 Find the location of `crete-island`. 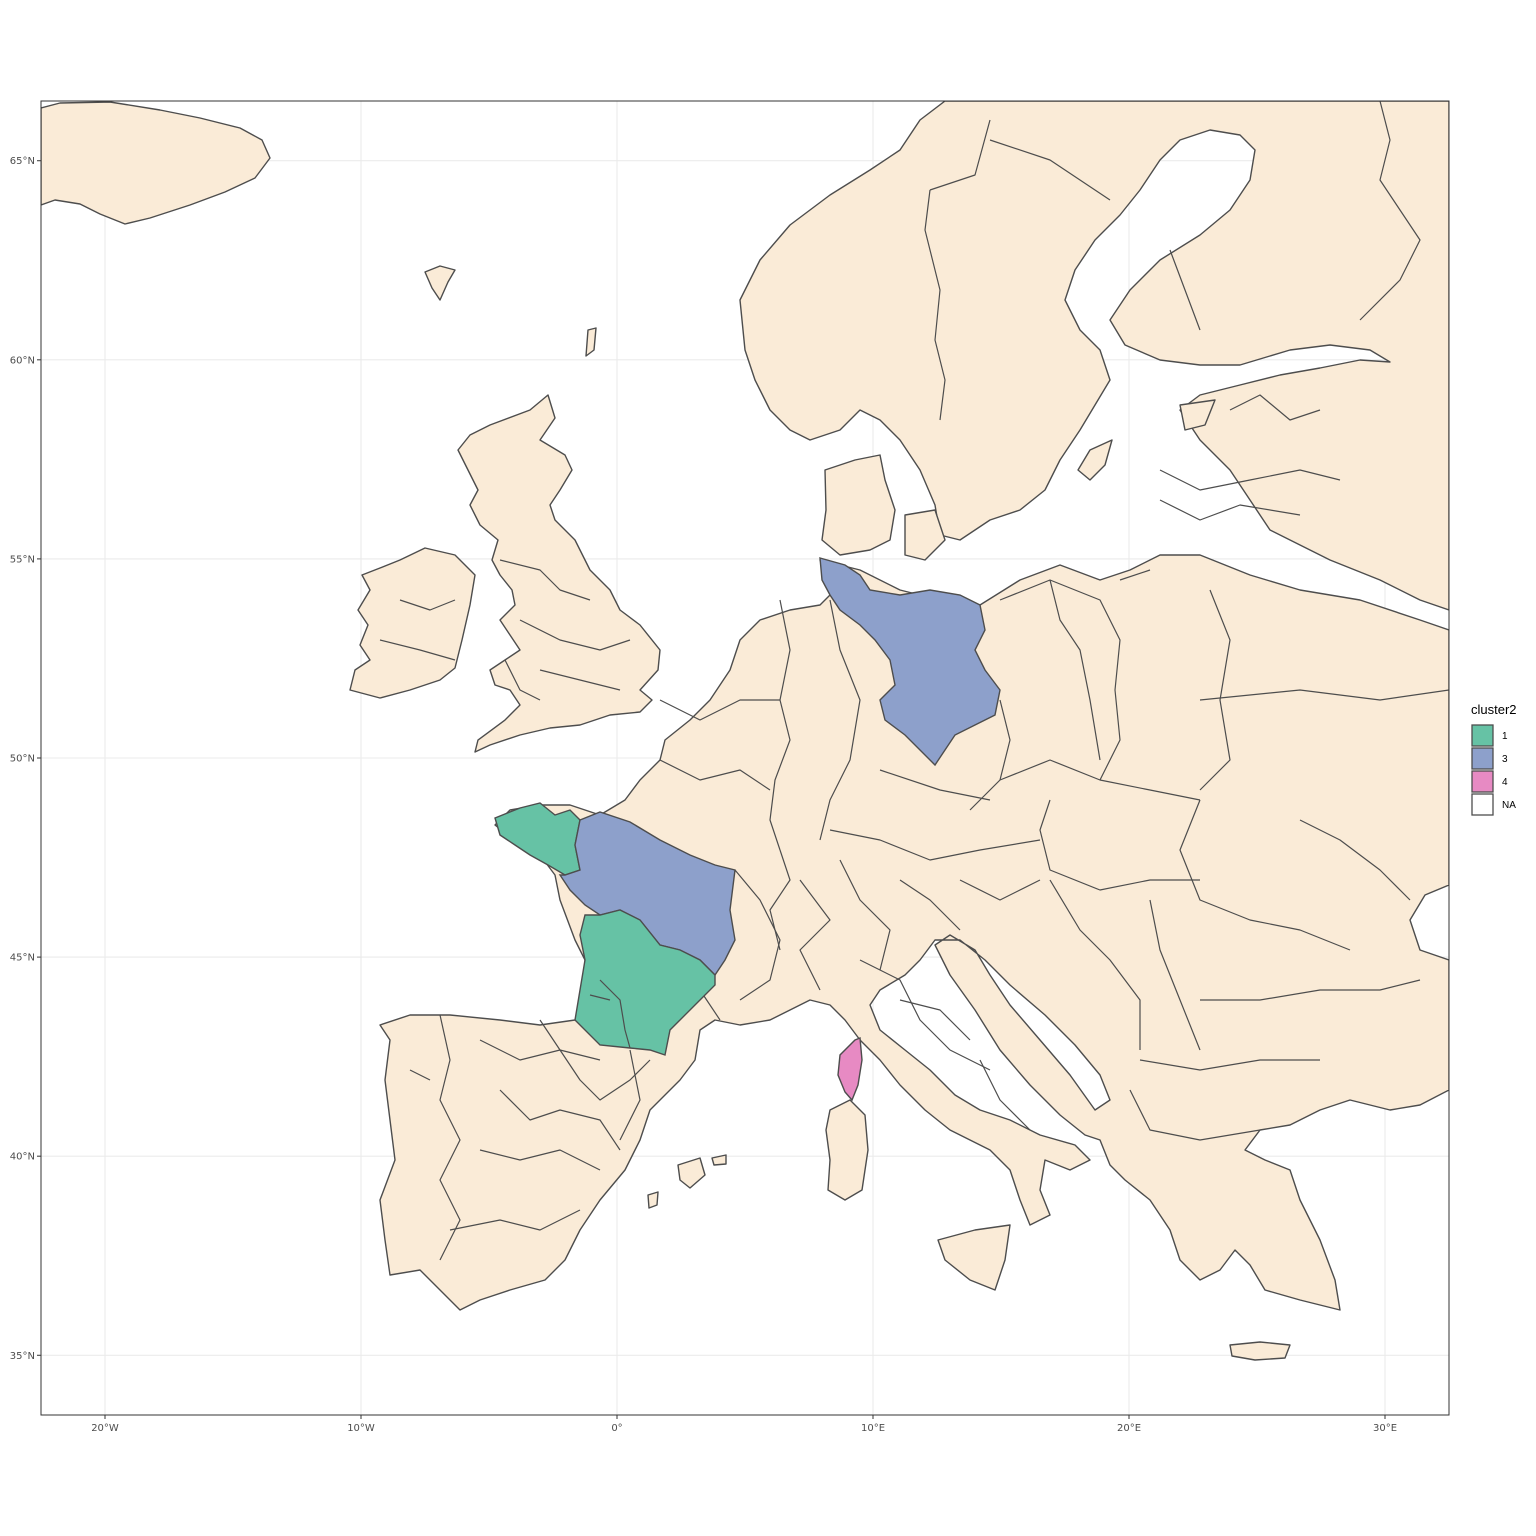

crete-island is located at coordinates (1260, 1351).